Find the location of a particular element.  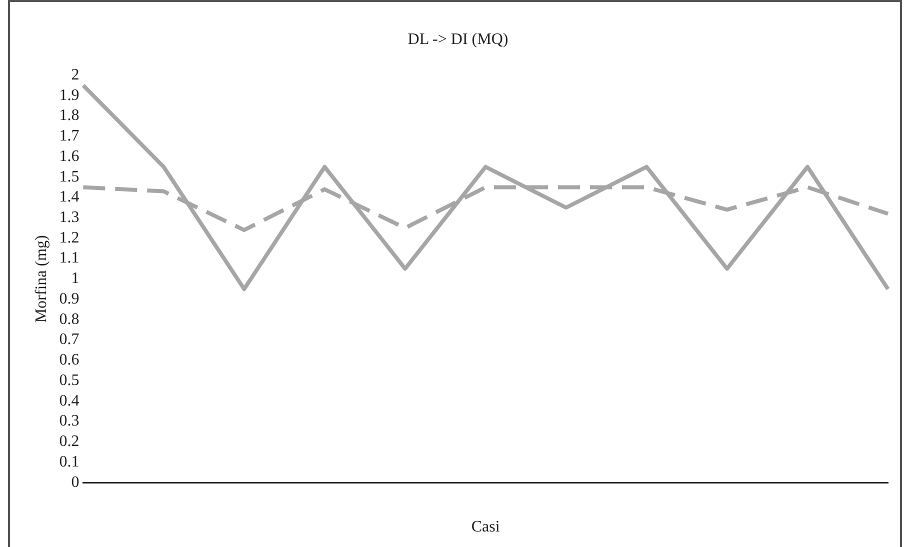

y-tick-label: 1.5 is located at coordinates (69, 177).